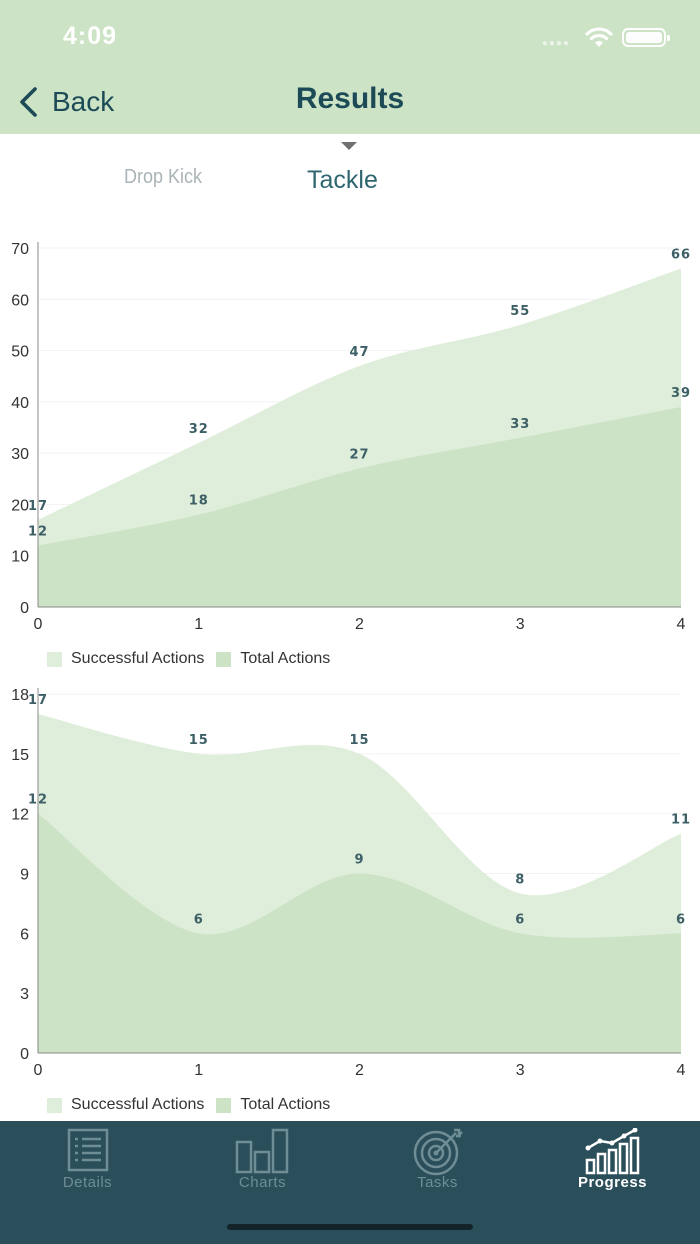 The height and width of the screenshot is (1244, 700). What do you see at coordinates (520, 311) in the screenshot?
I see `data-label-successful: 55` at bounding box center [520, 311].